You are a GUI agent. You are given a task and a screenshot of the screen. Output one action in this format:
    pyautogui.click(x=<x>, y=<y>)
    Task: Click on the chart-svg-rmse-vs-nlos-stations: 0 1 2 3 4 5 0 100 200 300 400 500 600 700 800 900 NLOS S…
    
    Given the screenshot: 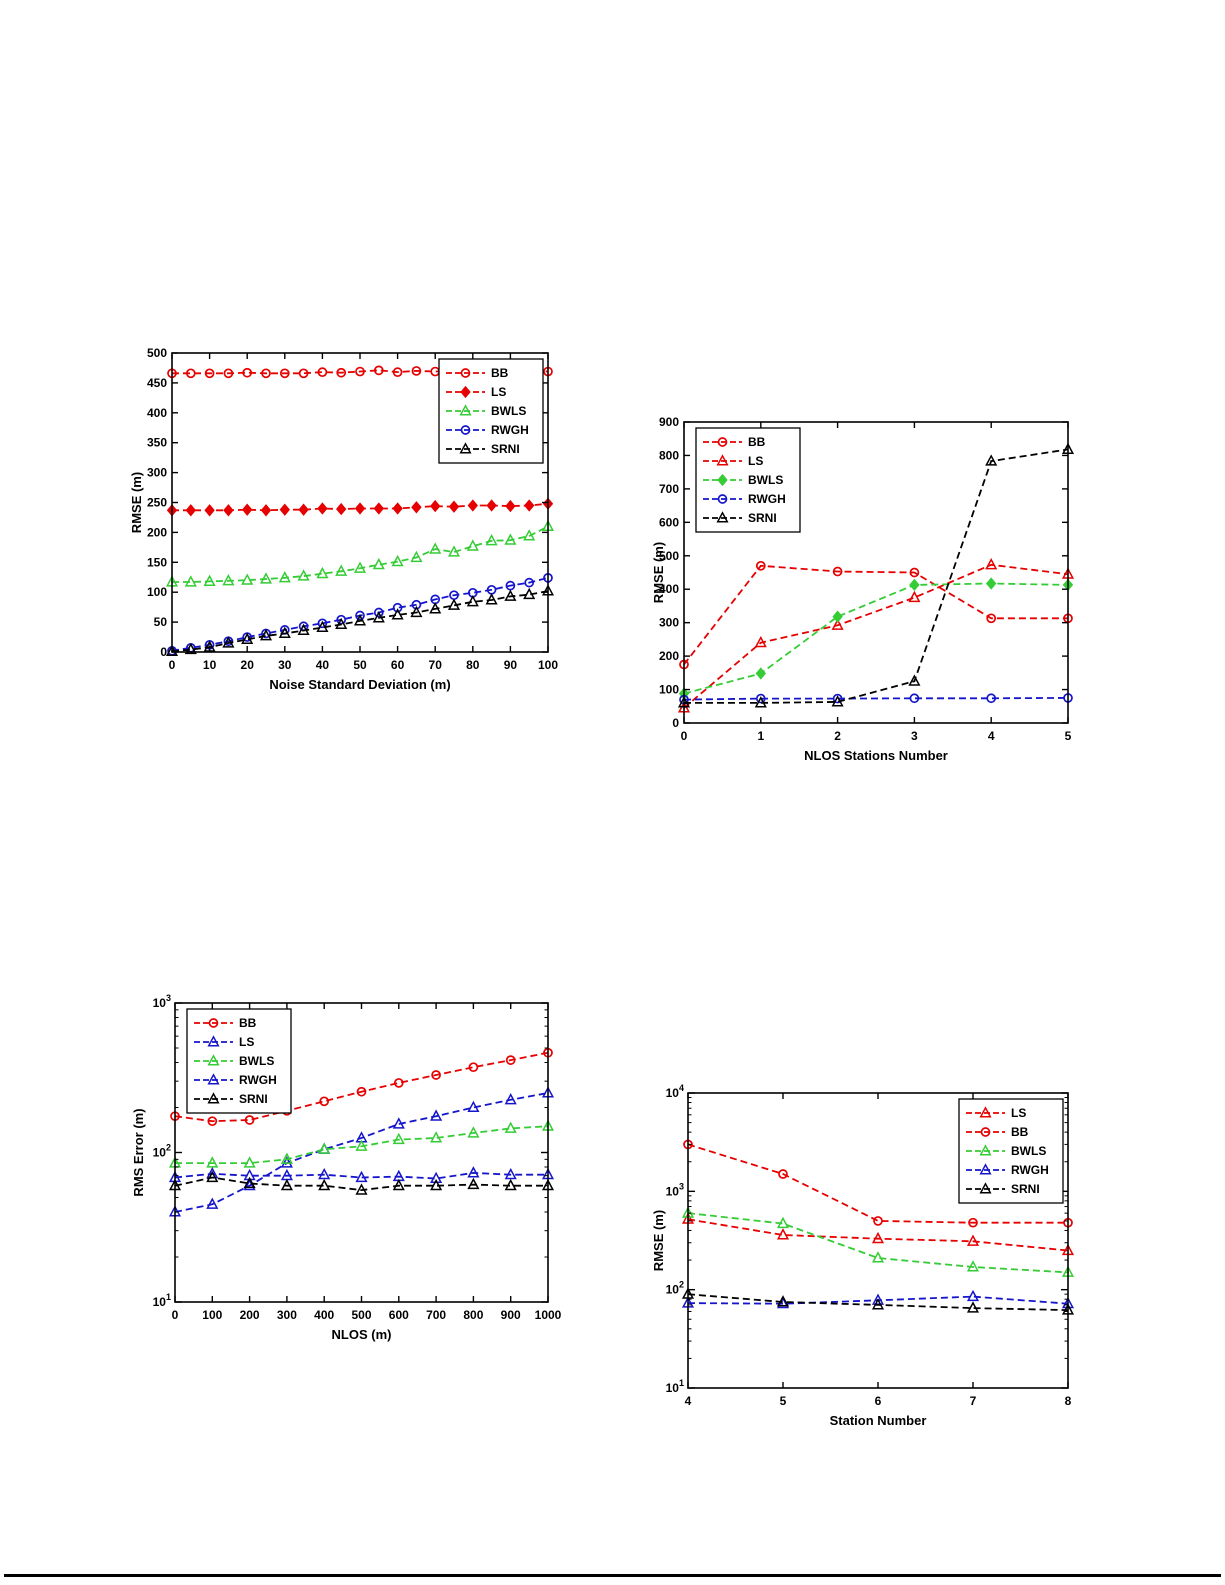 What is the action you would take?
    pyautogui.click(x=863, y=589)
    